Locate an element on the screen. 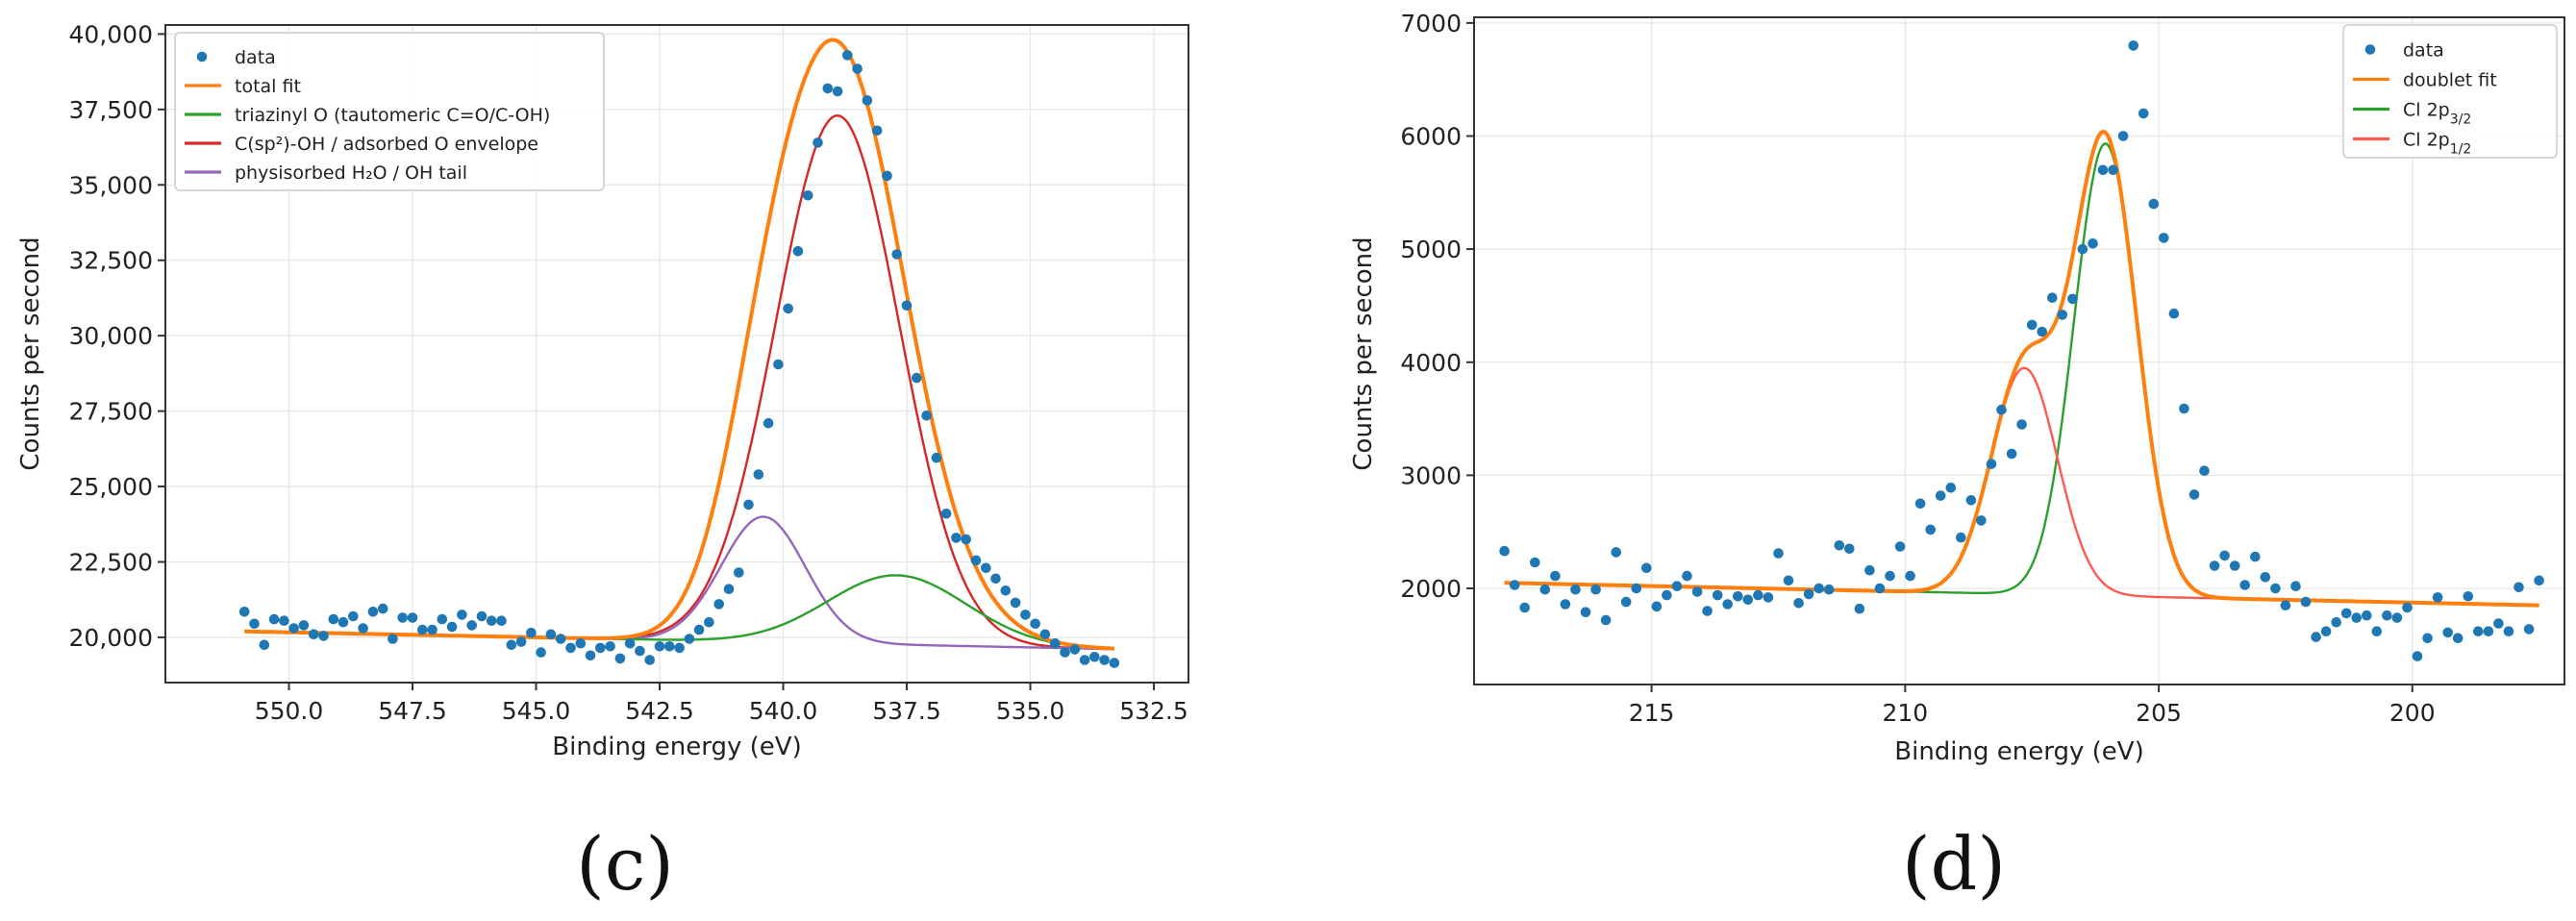 Image resolution: width=2576 pixels, height=921 pixels. chart-d-y-tick-label: 3000 is located at coordinates (1431, 475).